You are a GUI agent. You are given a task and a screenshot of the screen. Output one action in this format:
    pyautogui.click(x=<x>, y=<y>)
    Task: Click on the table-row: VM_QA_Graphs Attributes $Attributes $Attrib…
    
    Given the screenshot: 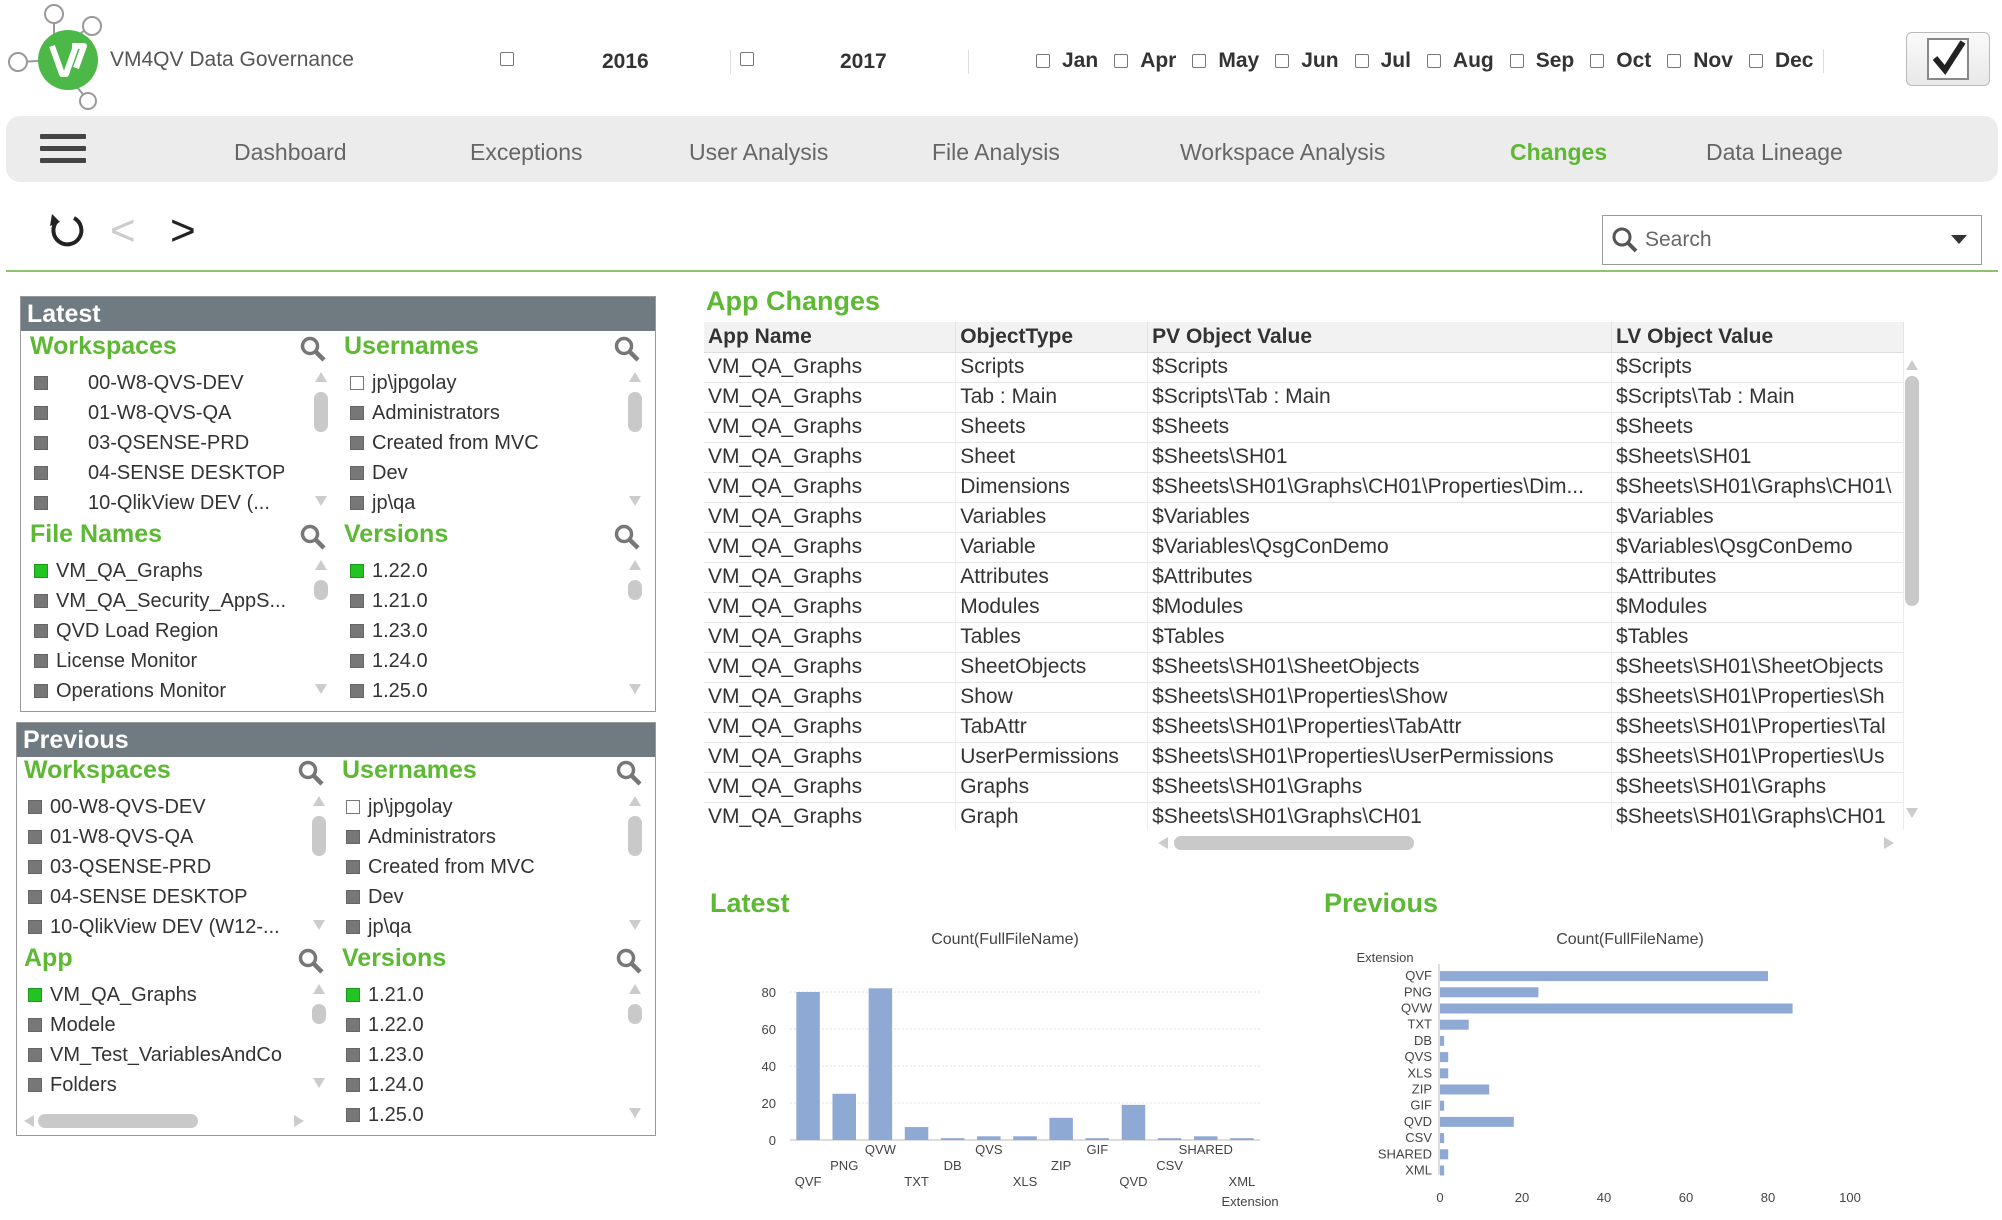 What is the action you would take?
    pyautogui.click(x=1304, y=577)
    